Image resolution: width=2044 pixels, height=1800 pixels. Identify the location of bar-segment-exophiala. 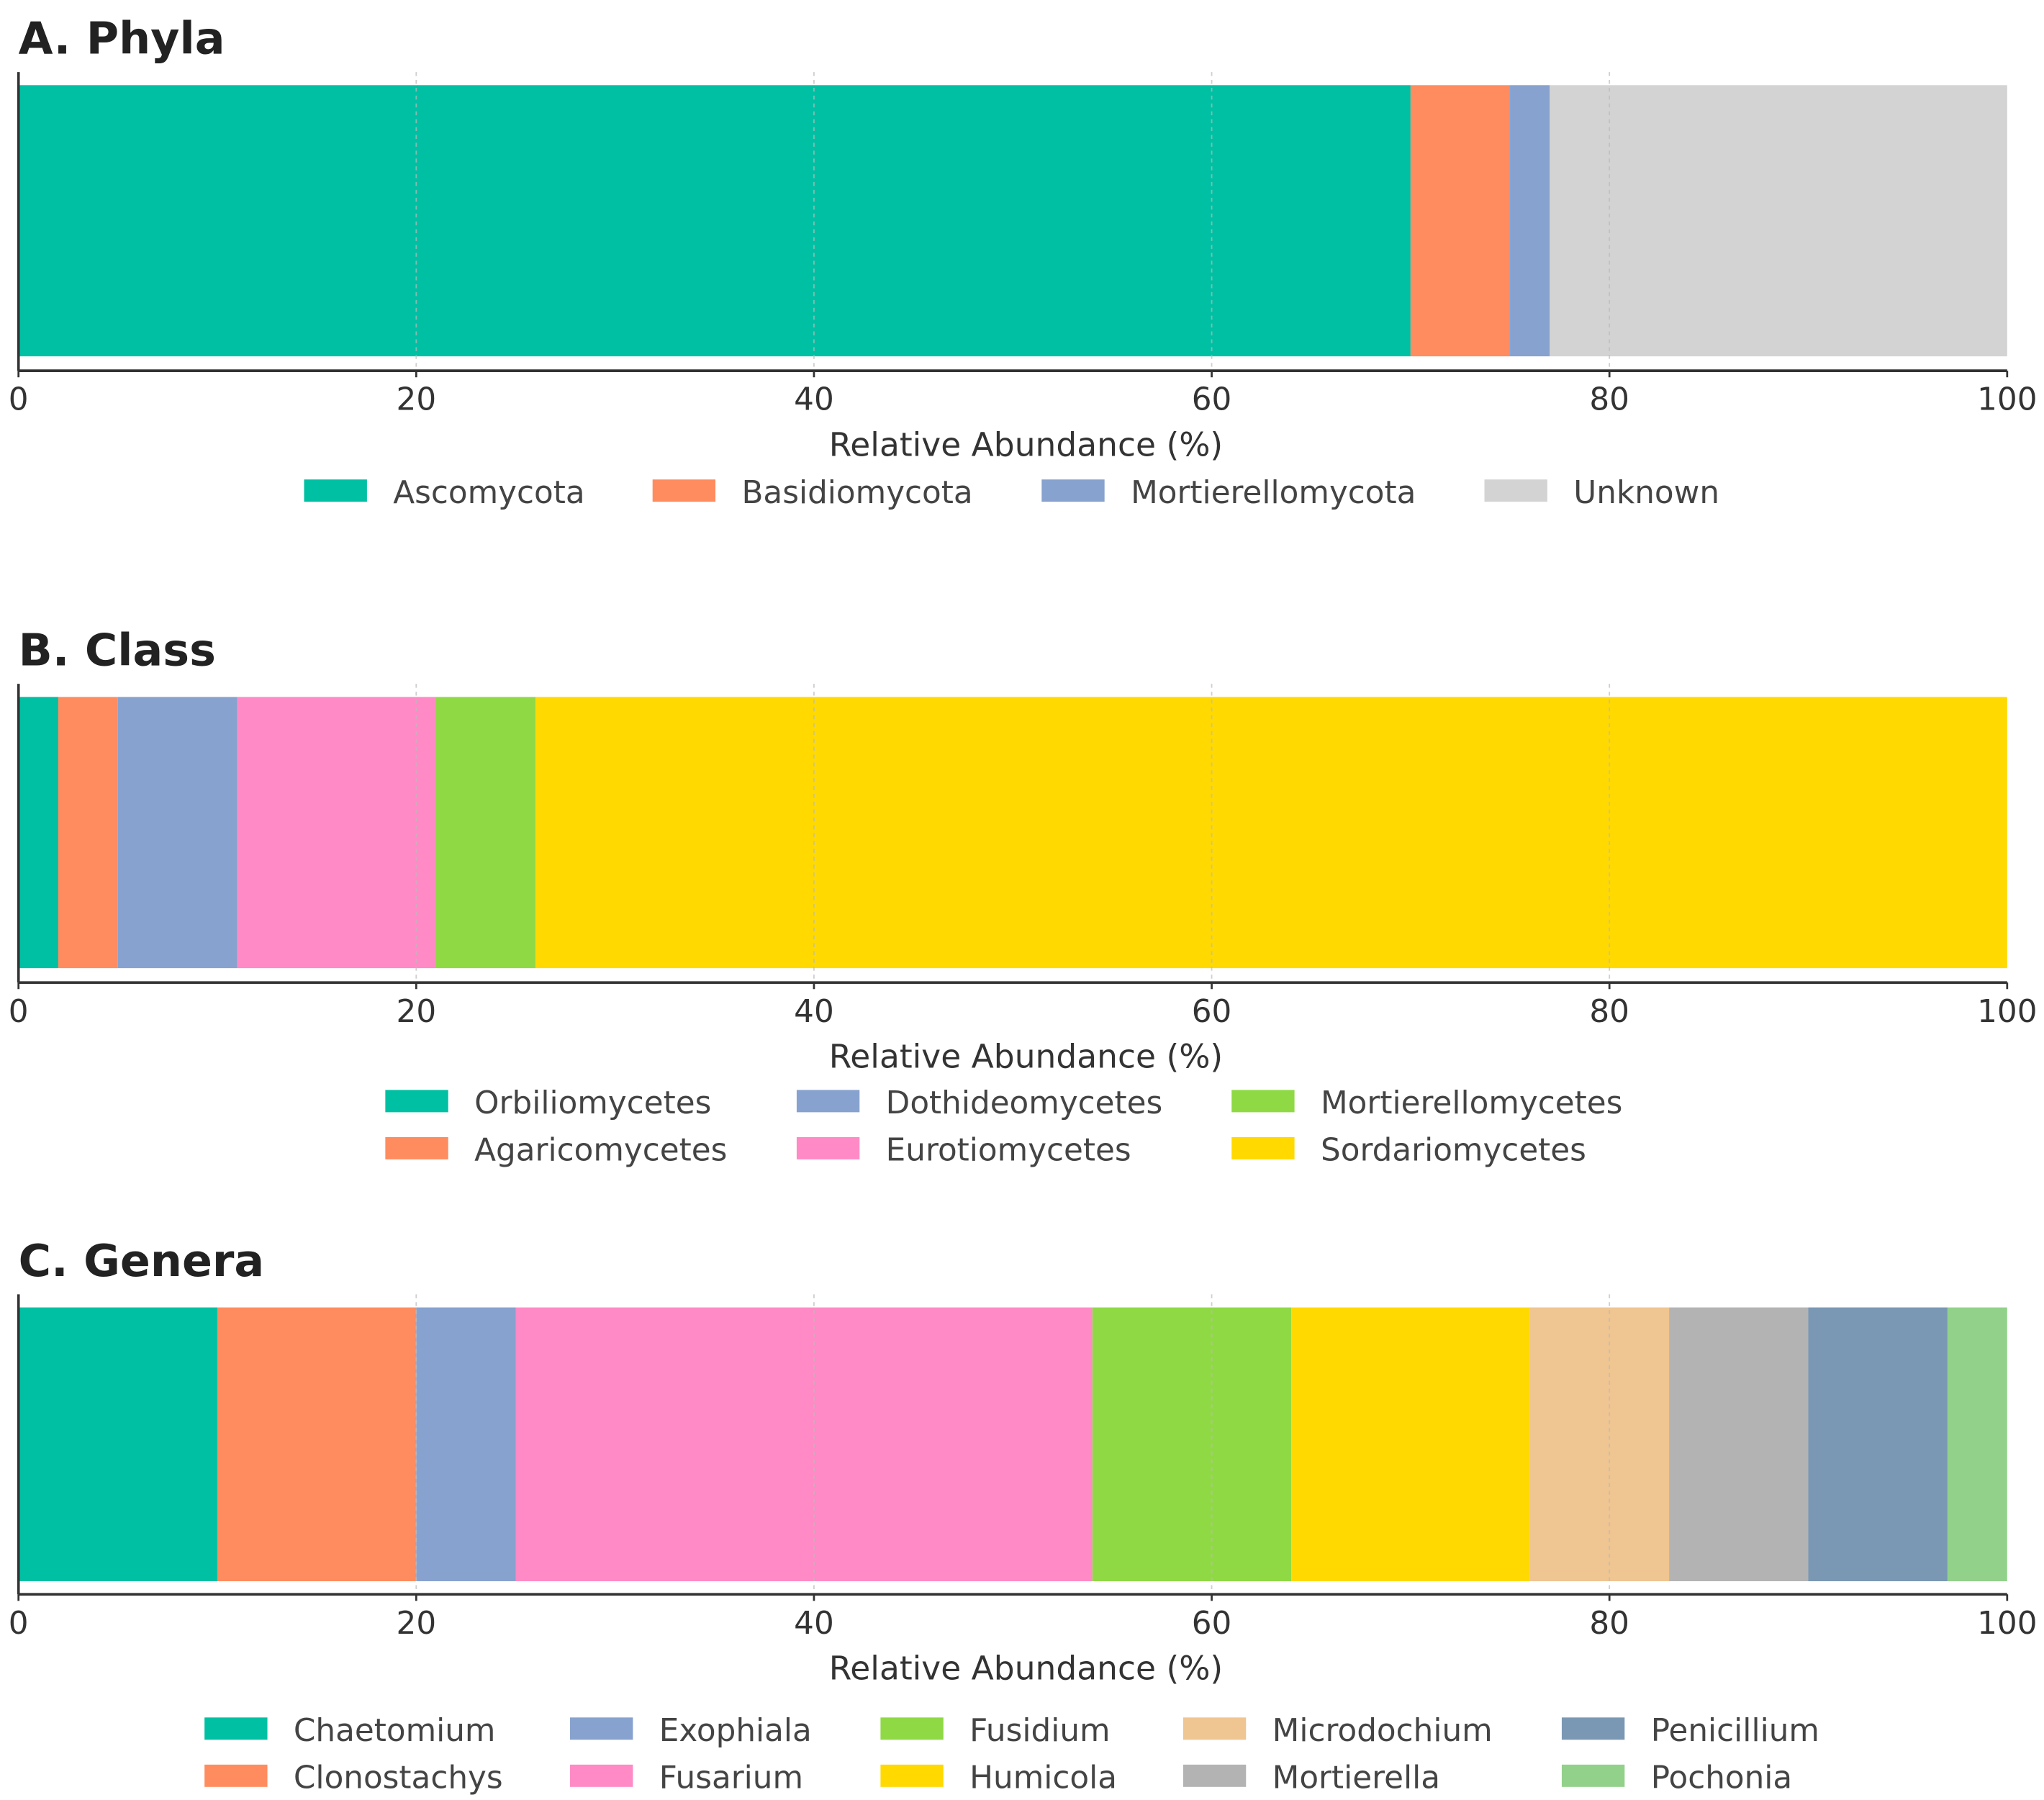
(466, 1444).